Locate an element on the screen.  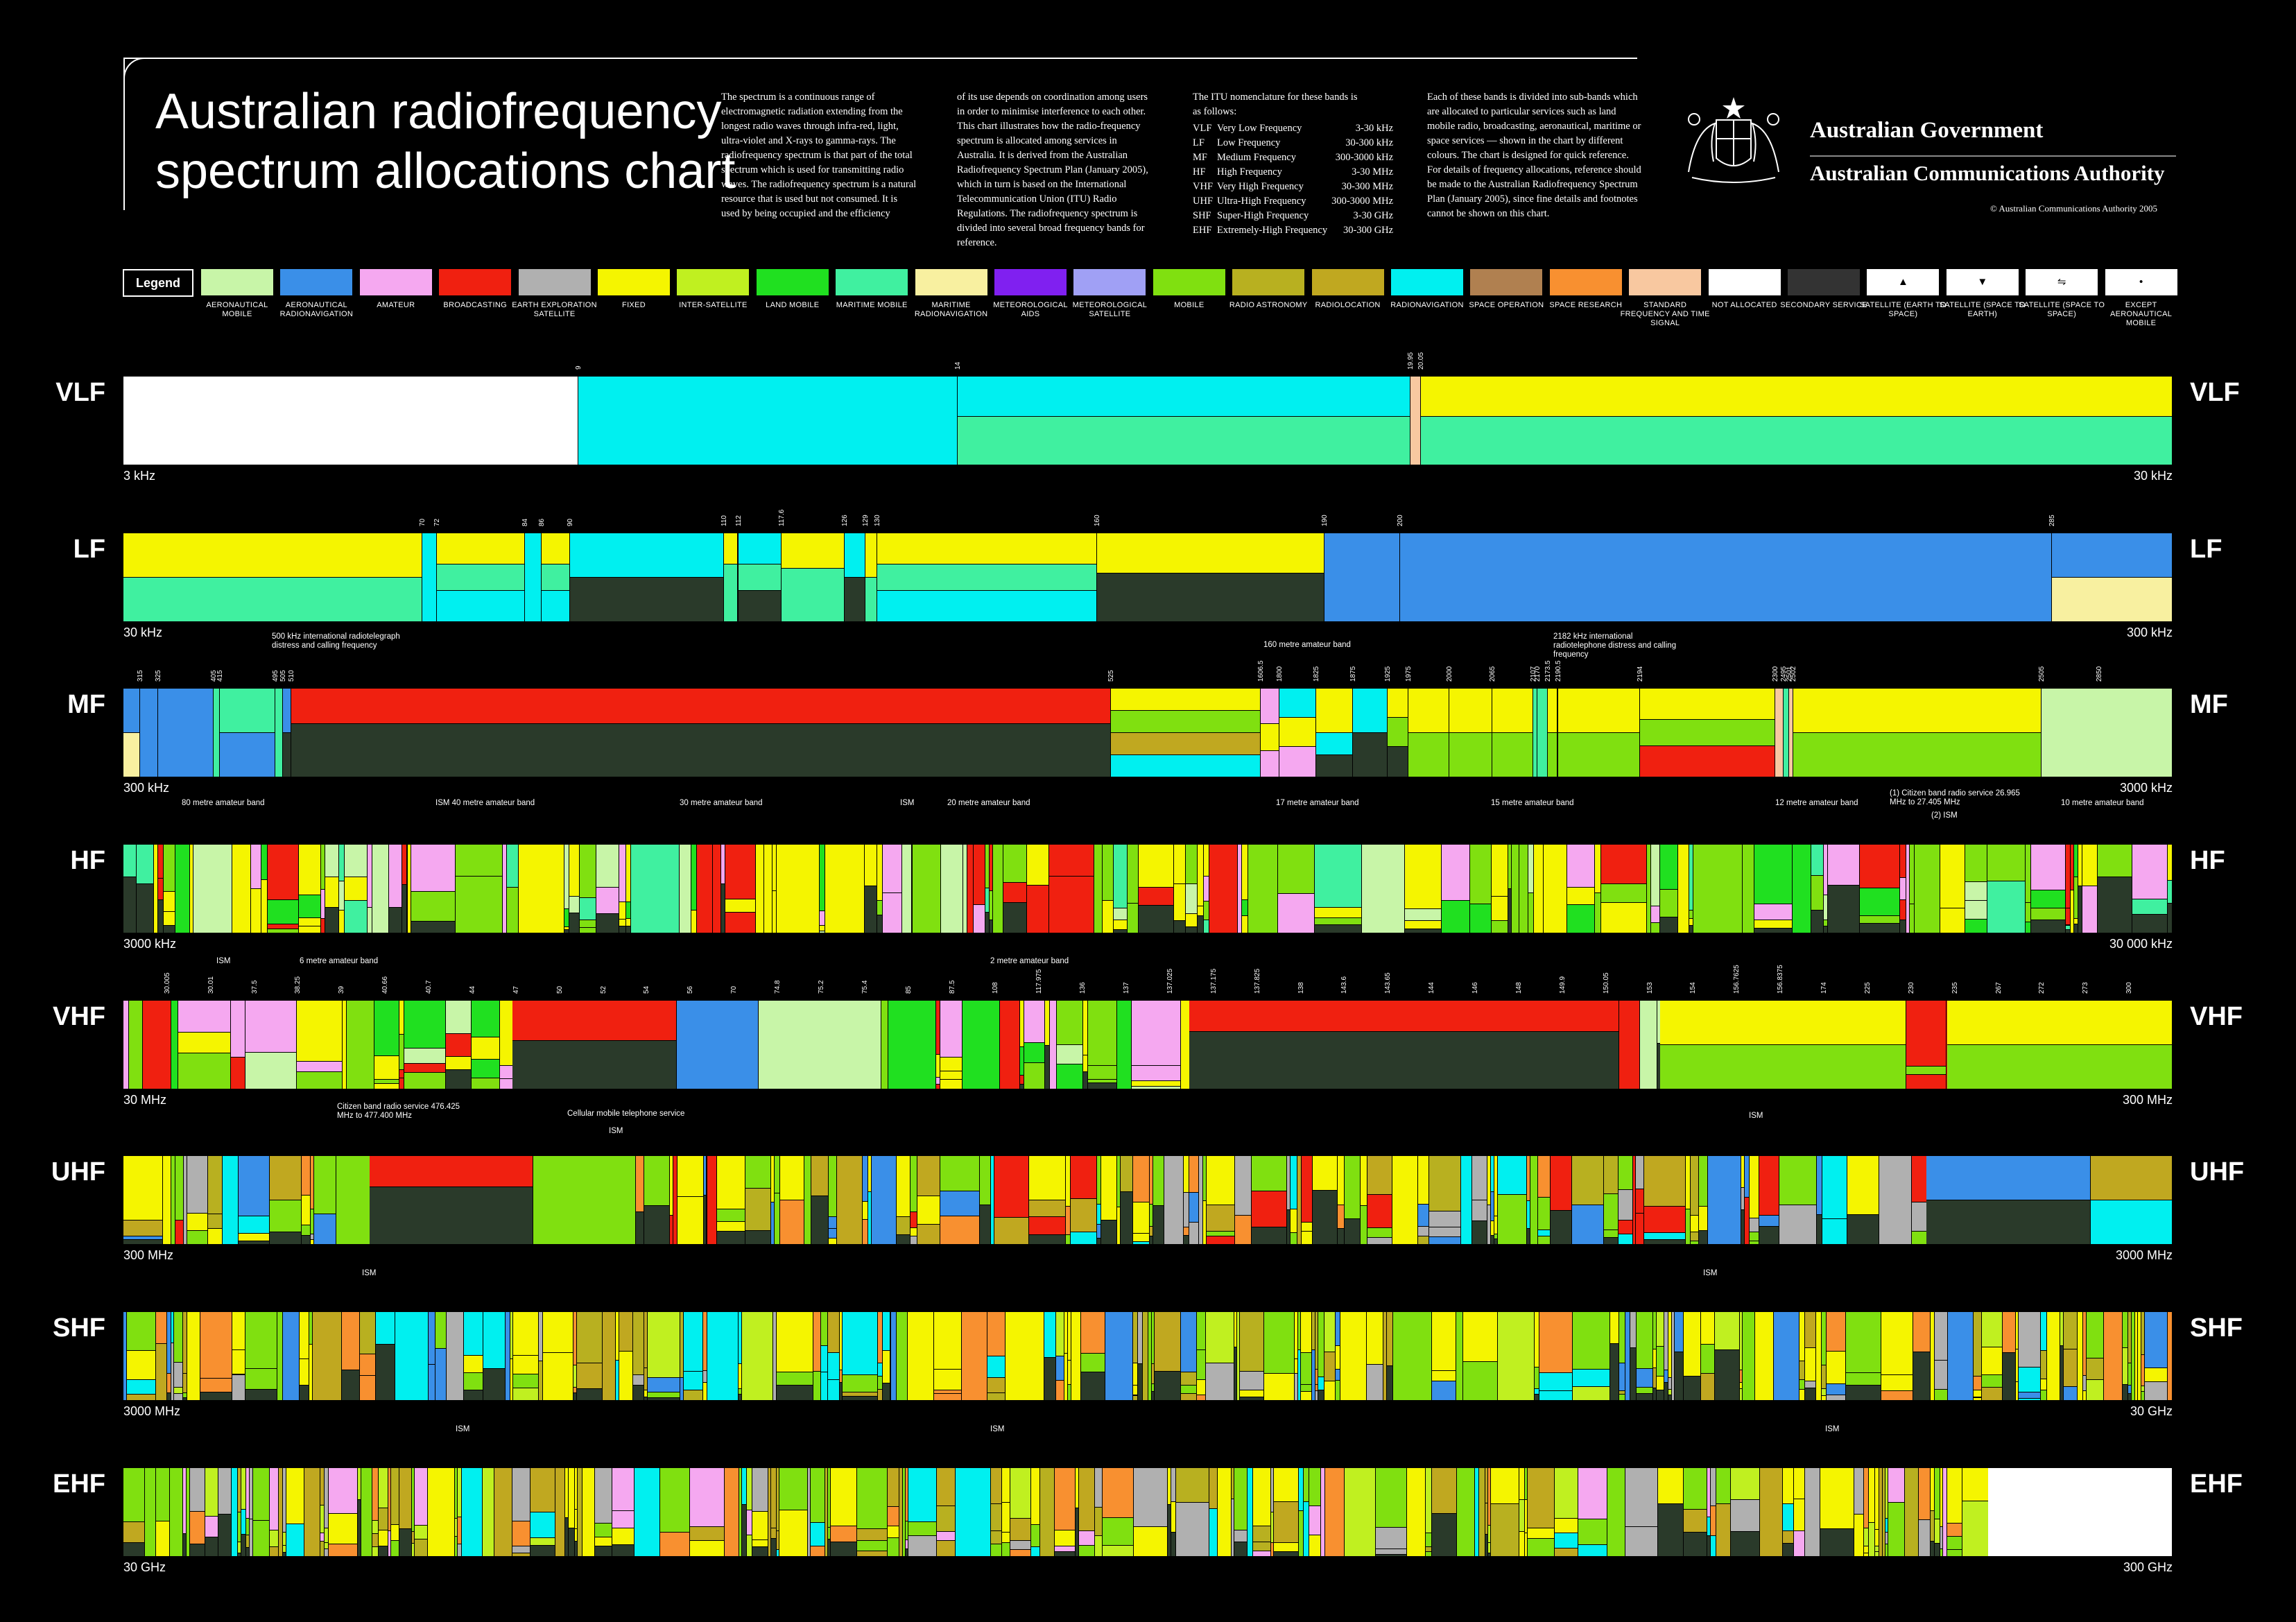
itu-range: 30-300 GHz is located at coordinates (1368, 230).